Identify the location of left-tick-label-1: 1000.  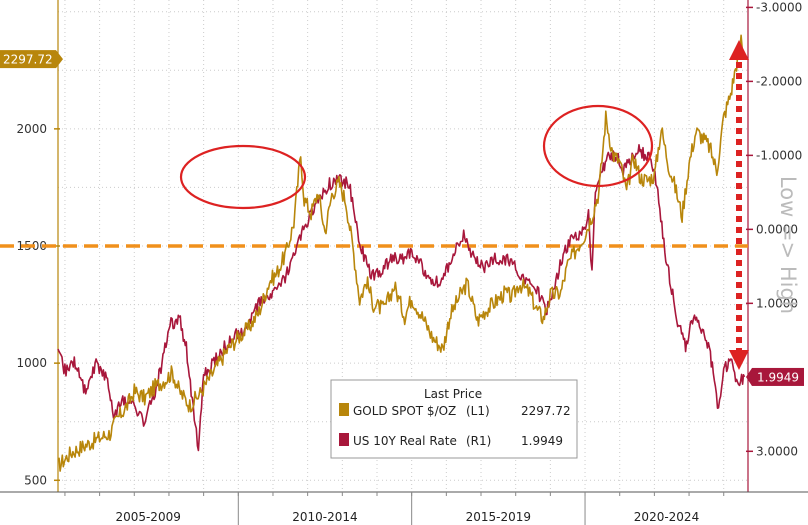
(31, 363).